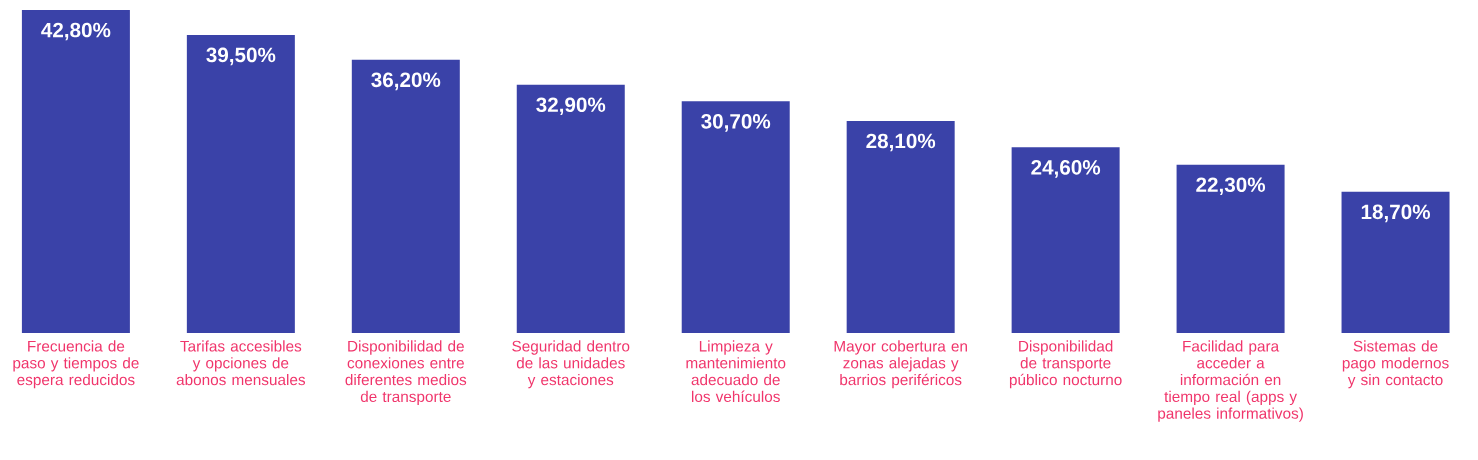 The image size is (1478, 460). Describe the element at coordinates (241, 363) in the screenshot. I see `x-tick-label: Tarifas accesibles y opciones de abonos mensuales` at that location.